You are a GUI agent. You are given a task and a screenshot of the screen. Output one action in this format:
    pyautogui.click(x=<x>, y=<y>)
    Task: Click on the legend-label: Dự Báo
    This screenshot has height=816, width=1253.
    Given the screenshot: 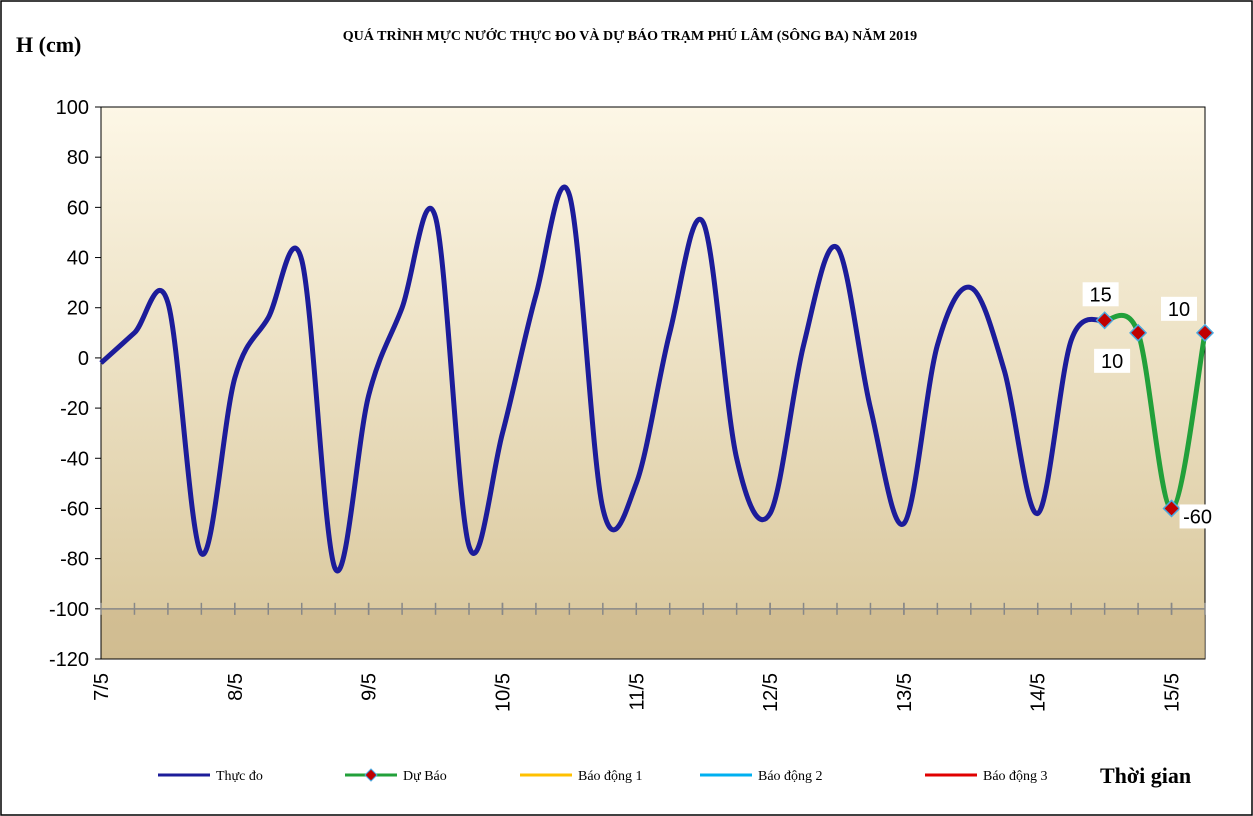 What is the action you would take?
    pyautogui.click(x=425, y=776)
    